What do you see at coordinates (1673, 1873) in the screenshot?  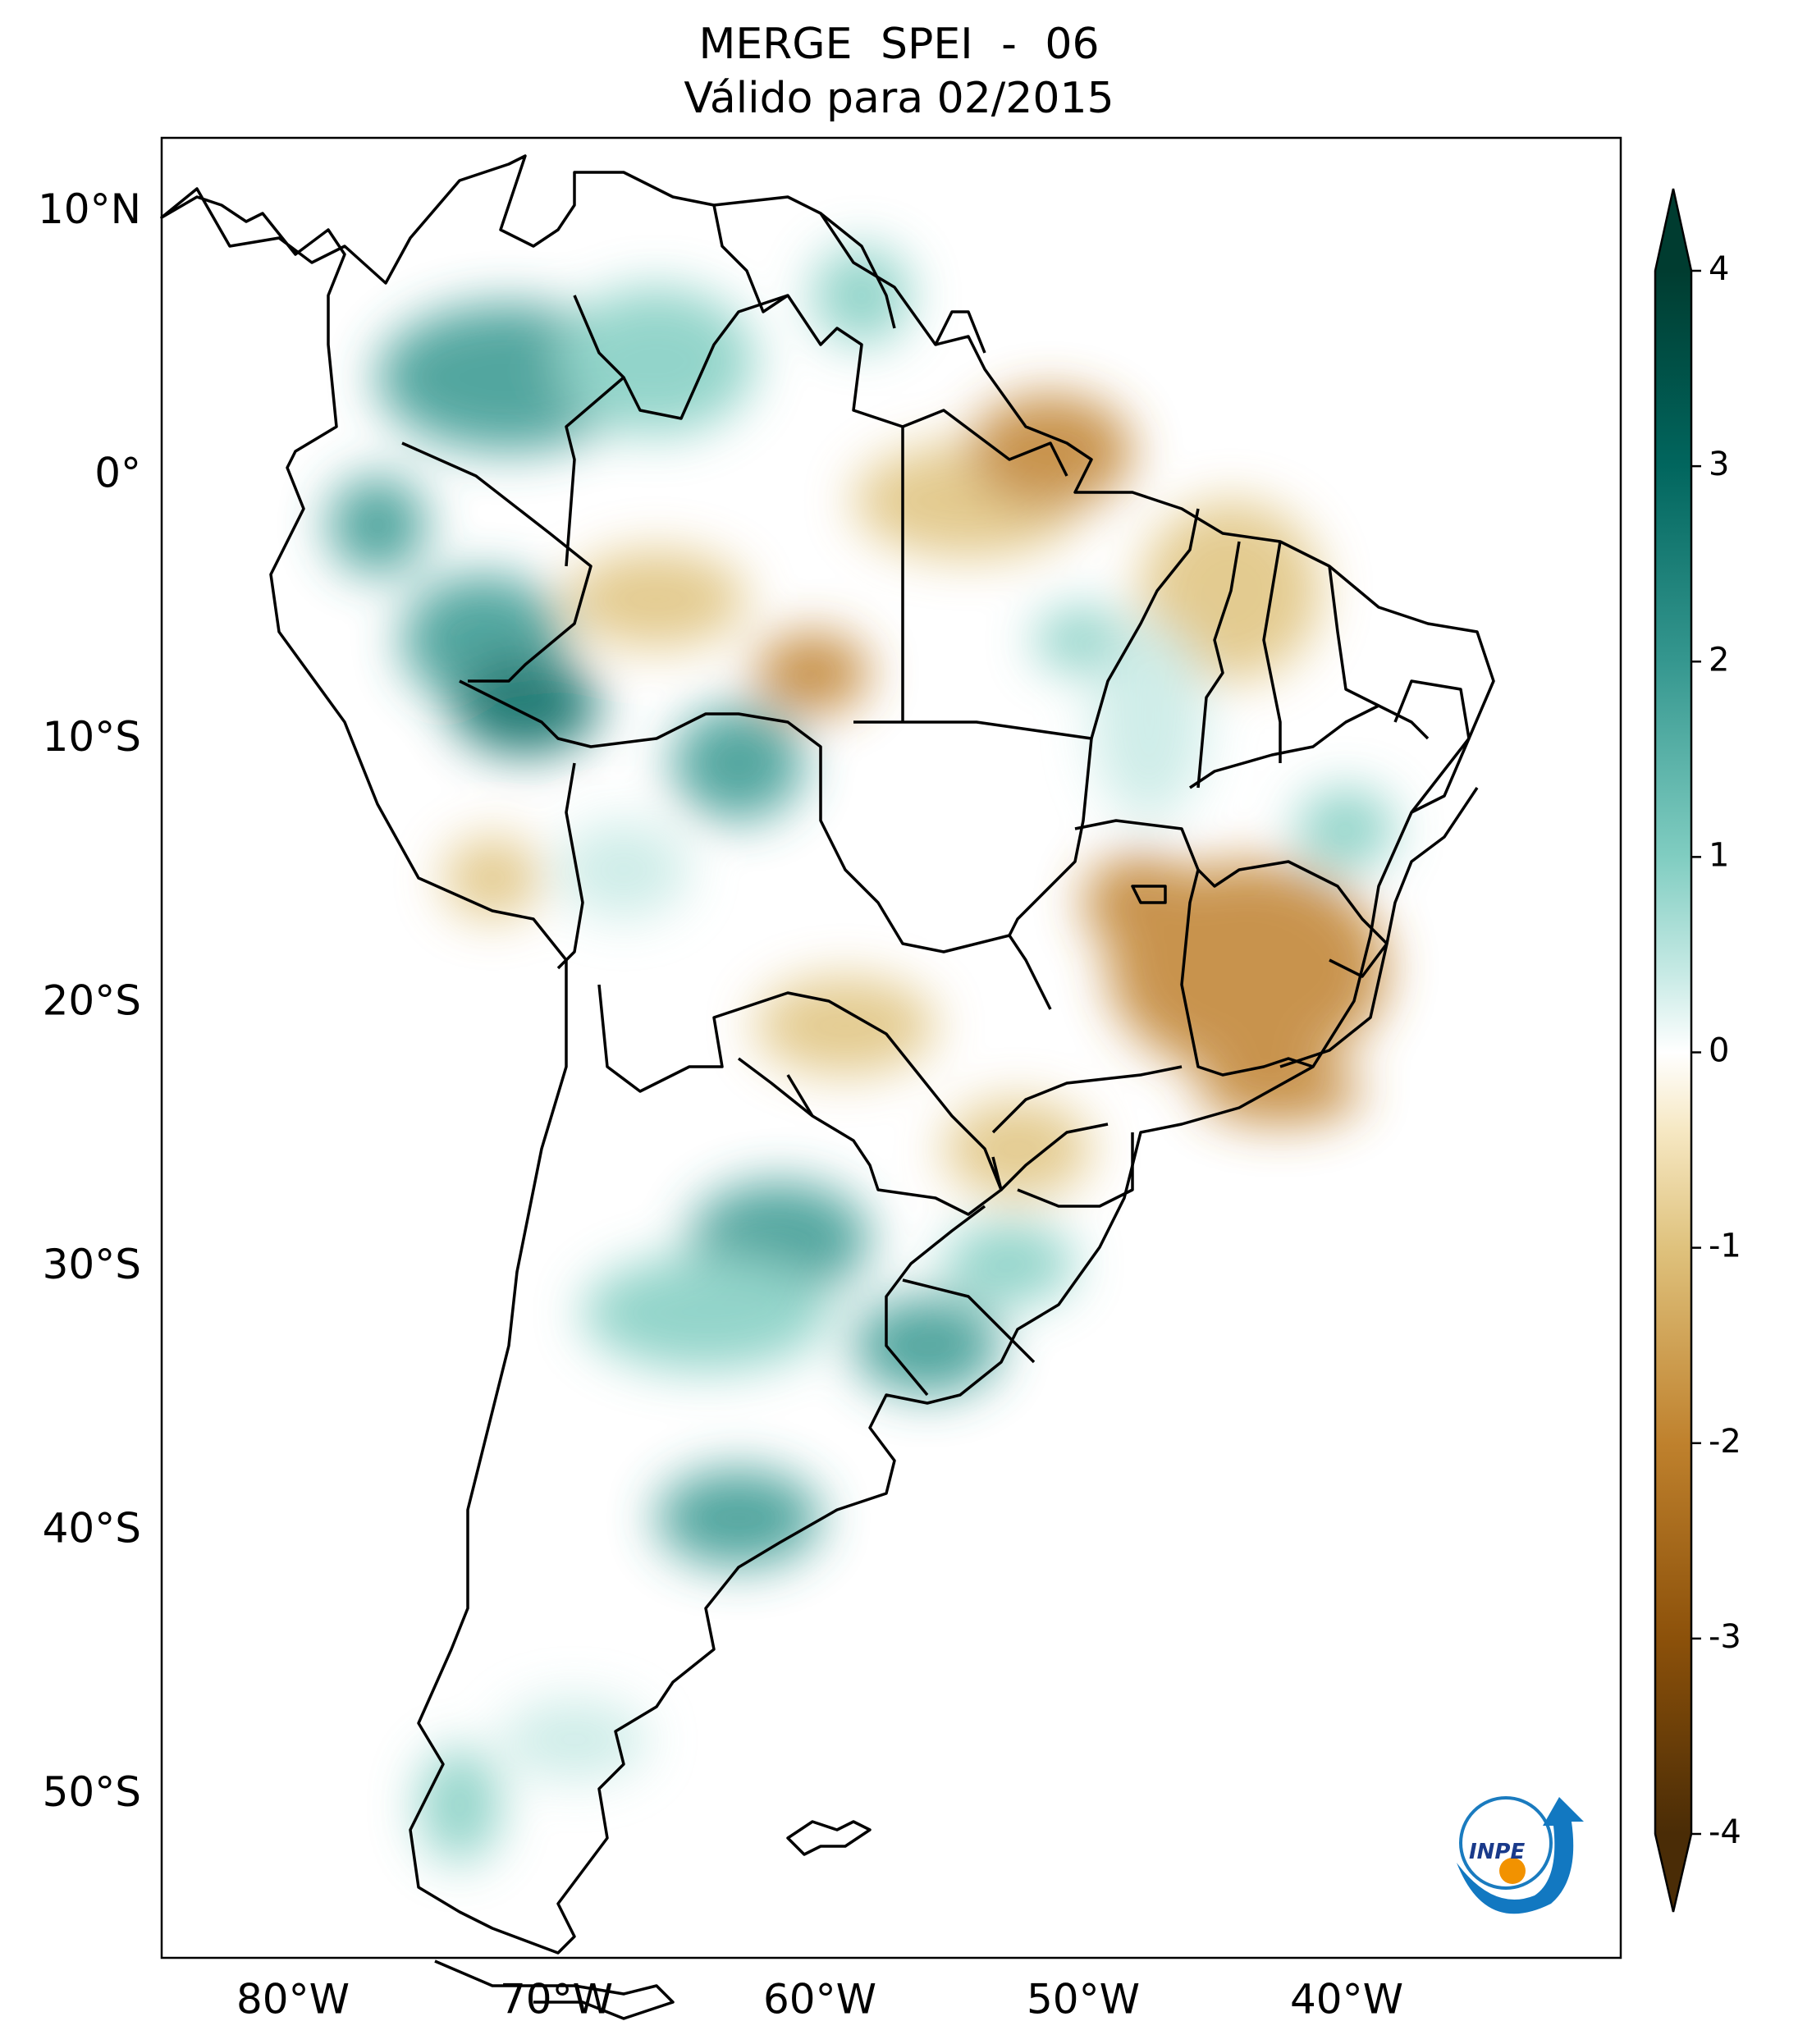 I see `colorbar-min-extend` at bounding box center [1673, 1873].